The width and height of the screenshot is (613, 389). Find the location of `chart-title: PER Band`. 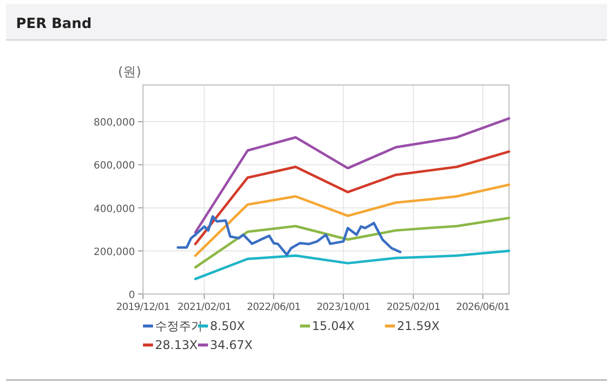

chart-title: PER Band is located at coordinates (54, 24).